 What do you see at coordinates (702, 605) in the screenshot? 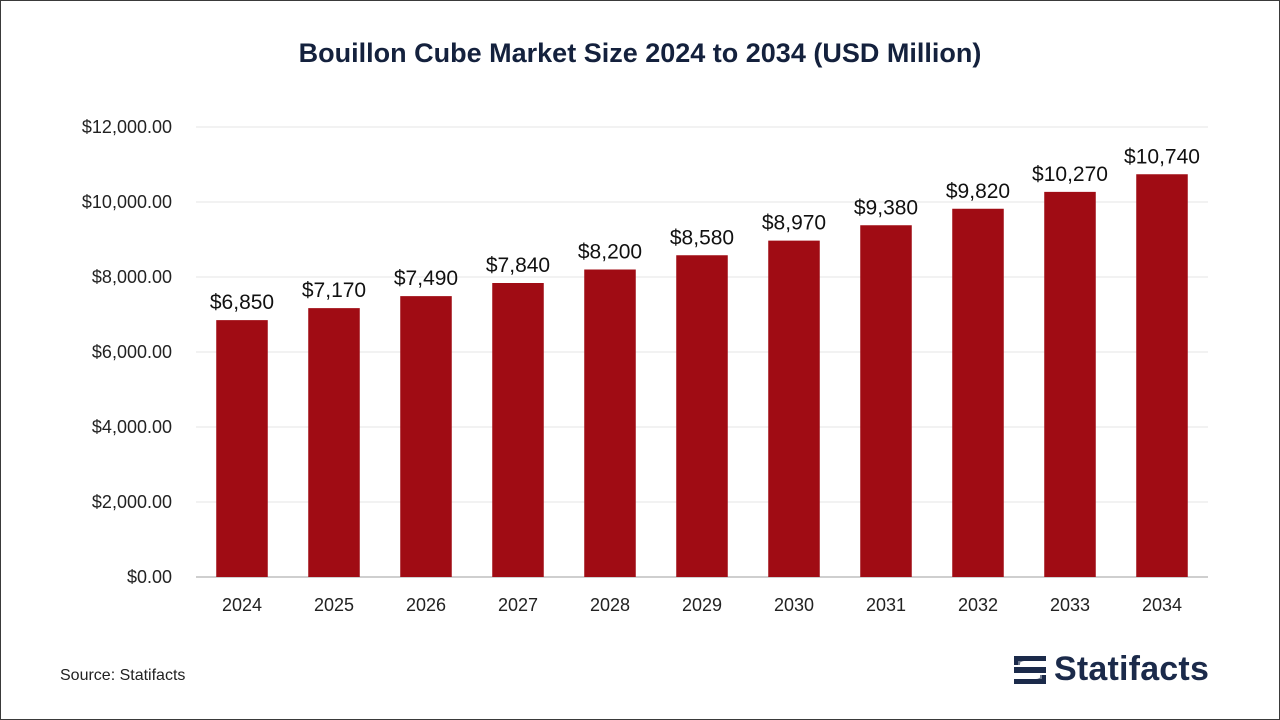
I see `x-tick-label: 2029` at bounding box center [702, 605].